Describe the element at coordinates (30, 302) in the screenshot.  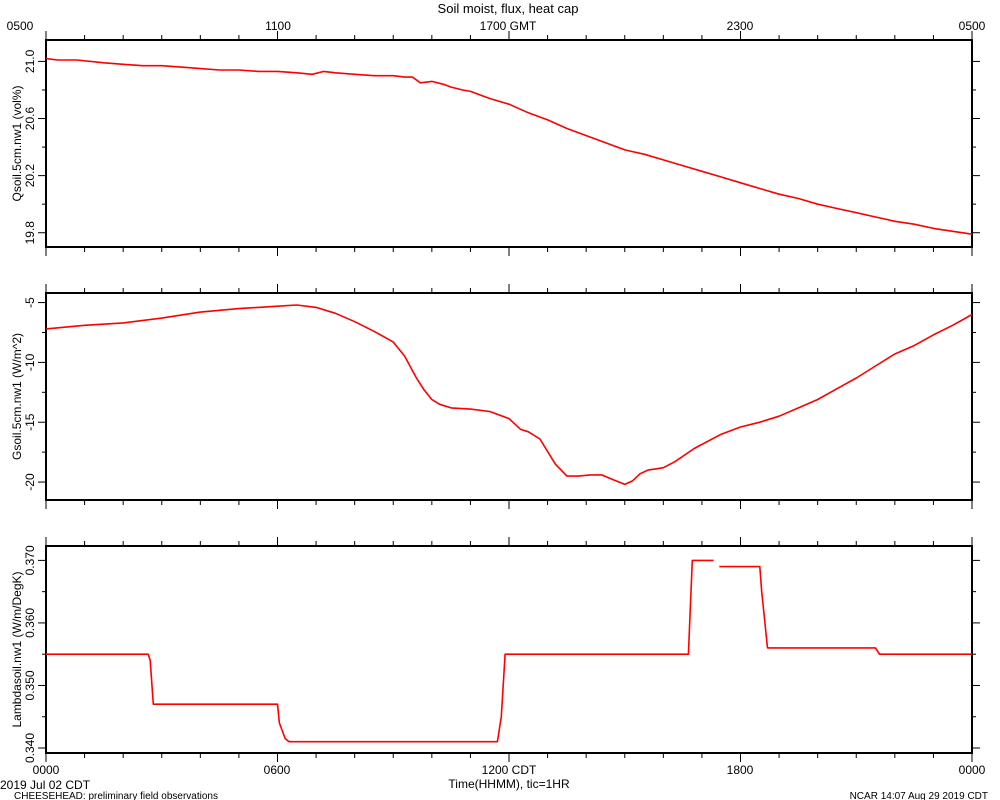
I see `y-tick-label: -5` at that location.